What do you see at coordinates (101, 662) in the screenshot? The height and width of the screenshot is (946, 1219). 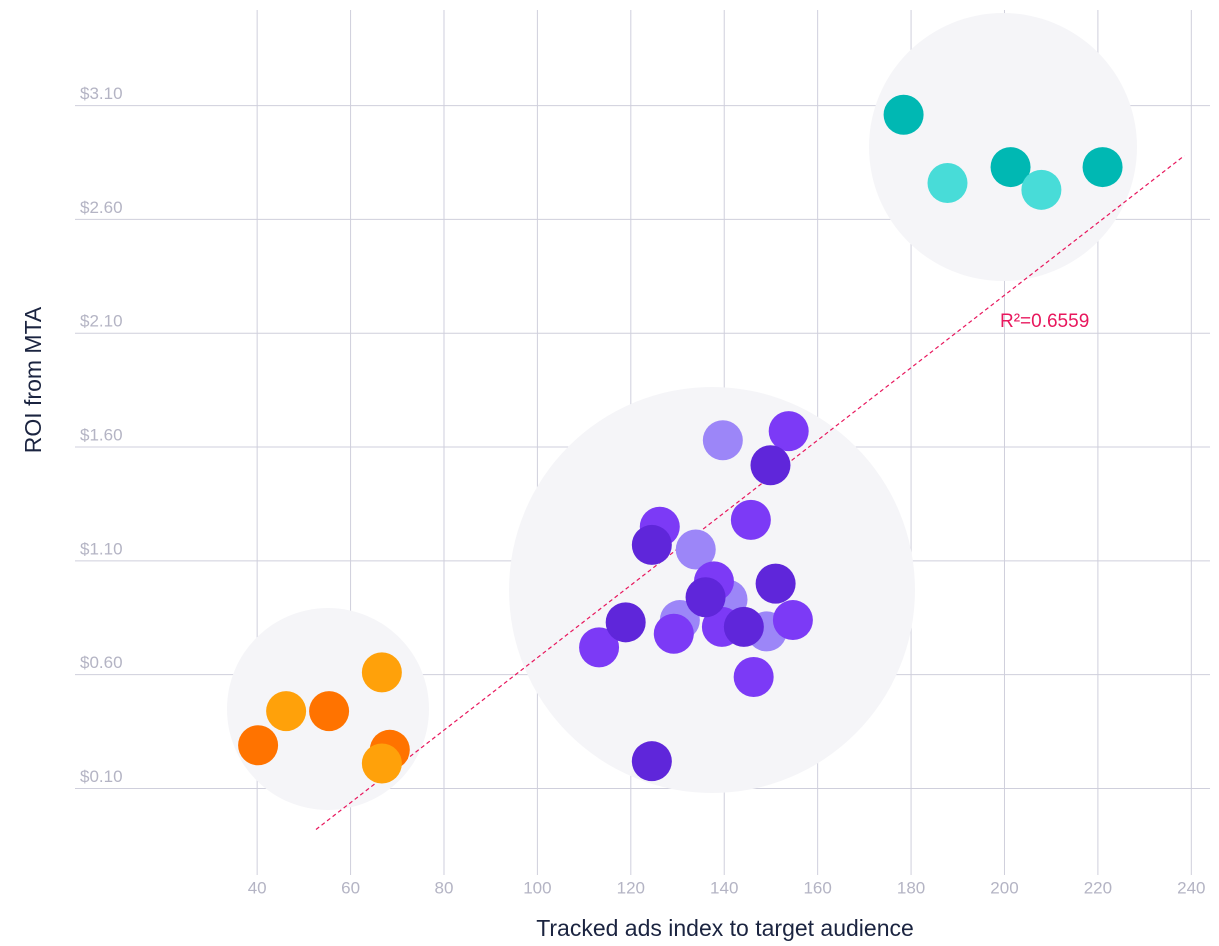 I see `y-tick-label: $0.60` at bounding box center [101, 662].